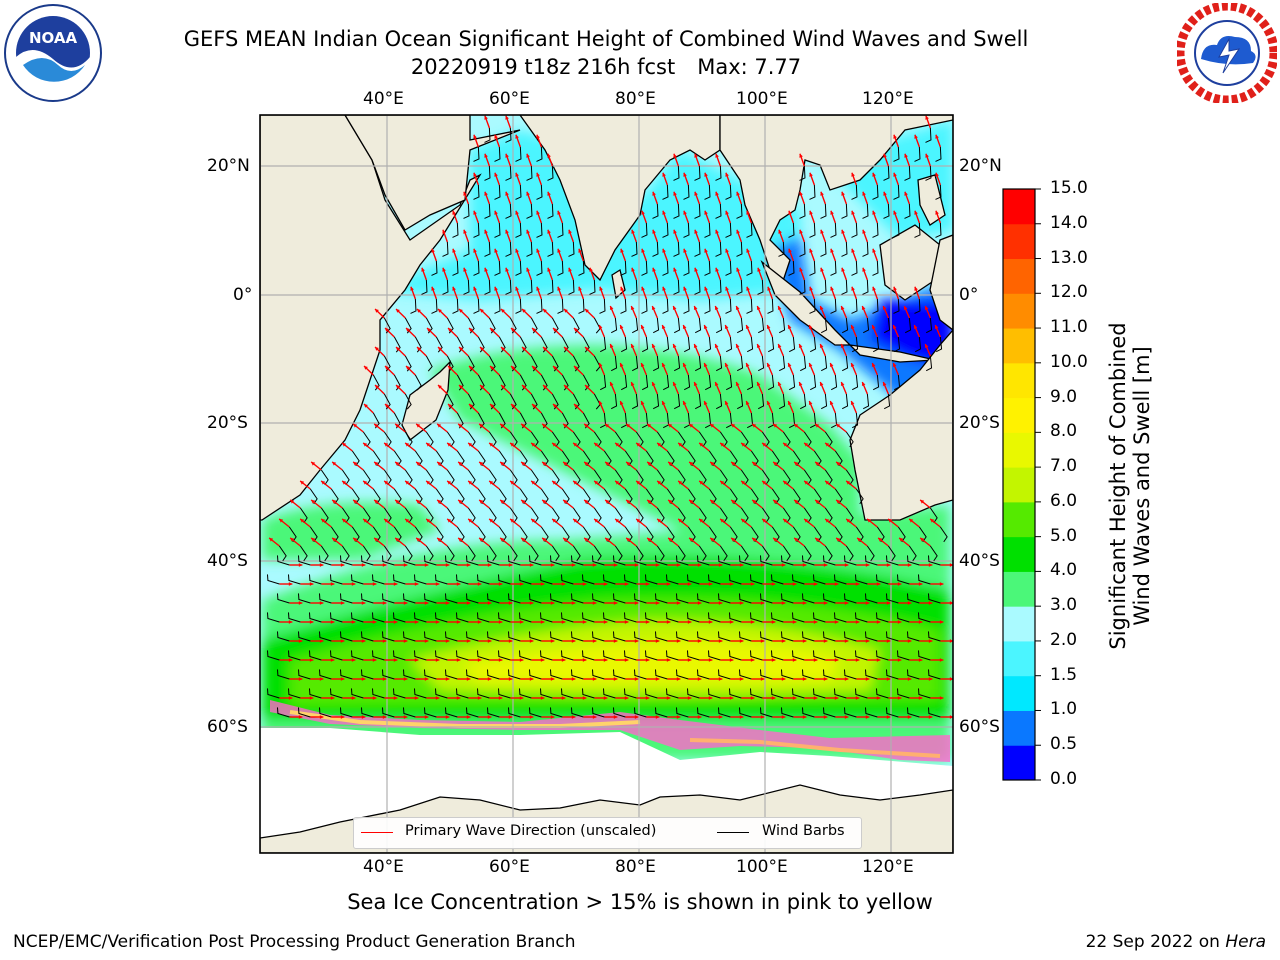  I want to click on lat-right-20n: 20°N, so click(980, 166).